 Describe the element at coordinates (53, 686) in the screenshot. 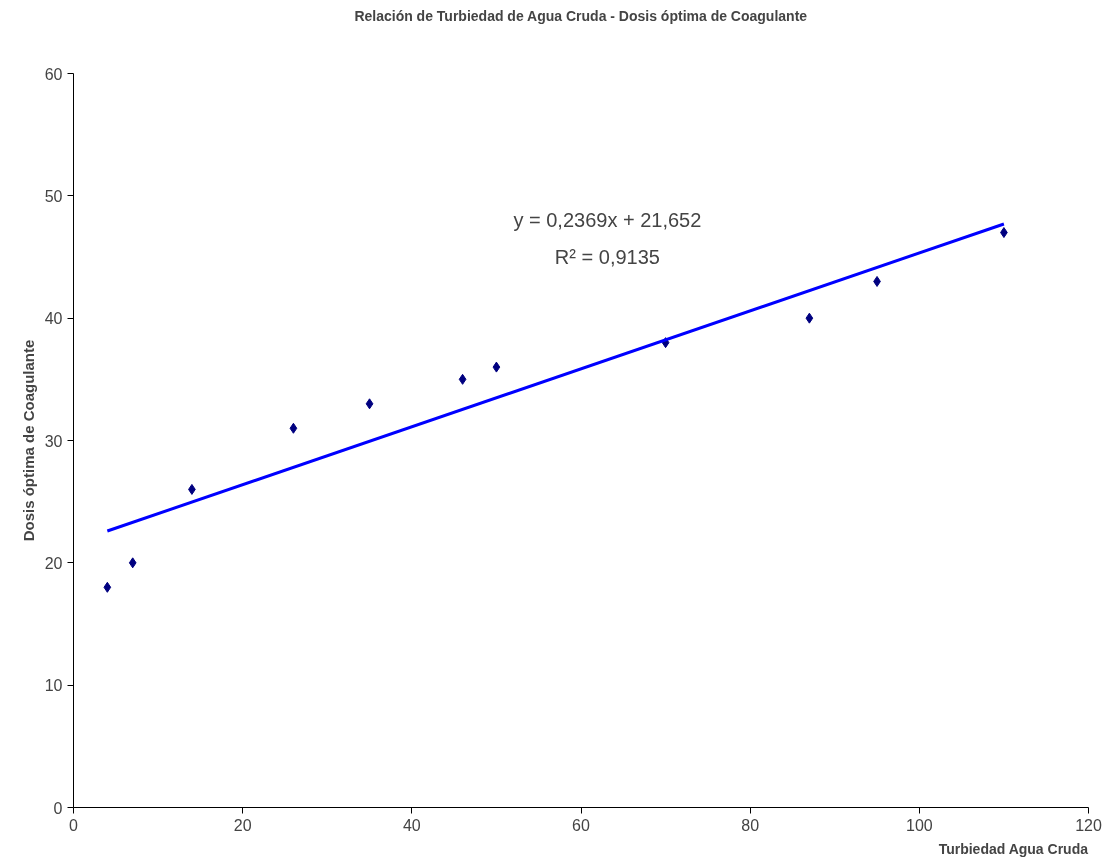

I see `y-tick-label: 10` at that location.